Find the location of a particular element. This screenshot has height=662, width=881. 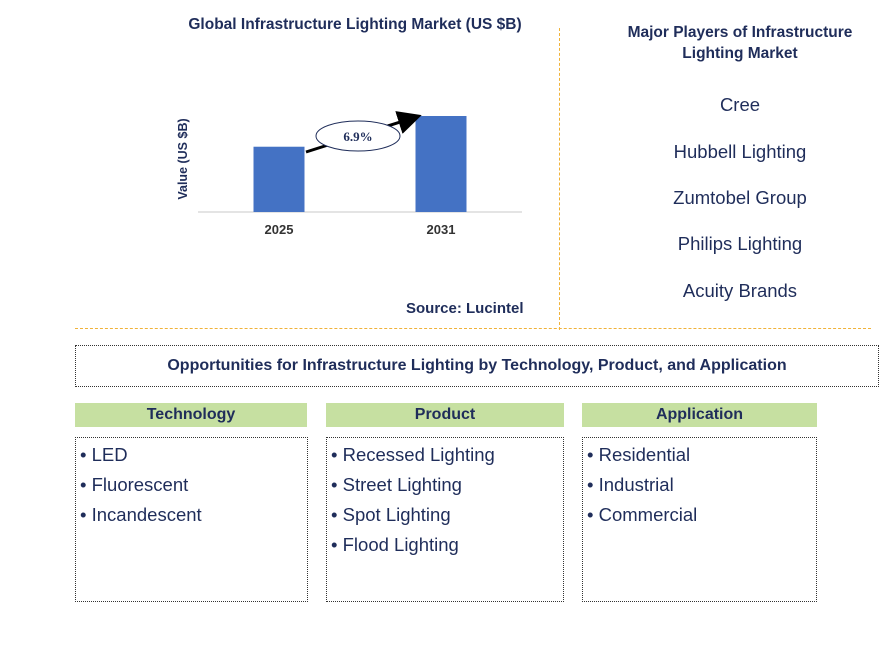

product-header: Product is located at coordinates (445, 415).